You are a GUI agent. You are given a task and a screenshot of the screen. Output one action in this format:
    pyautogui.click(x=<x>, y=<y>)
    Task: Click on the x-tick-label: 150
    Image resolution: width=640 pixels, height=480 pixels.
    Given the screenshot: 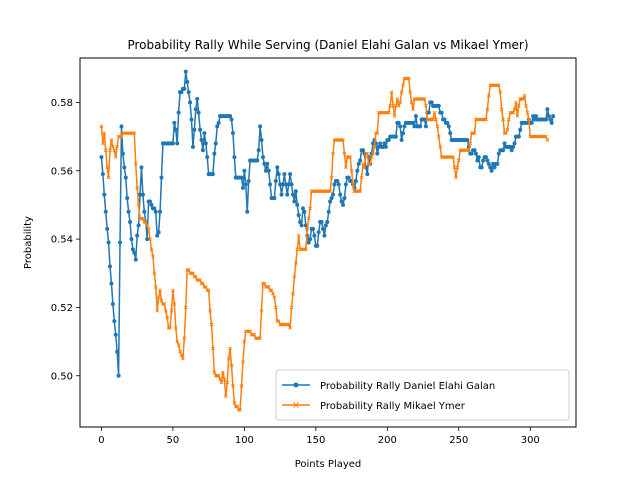 What is the action you would take?
    pyautogui.click(x=315, y=440)
    